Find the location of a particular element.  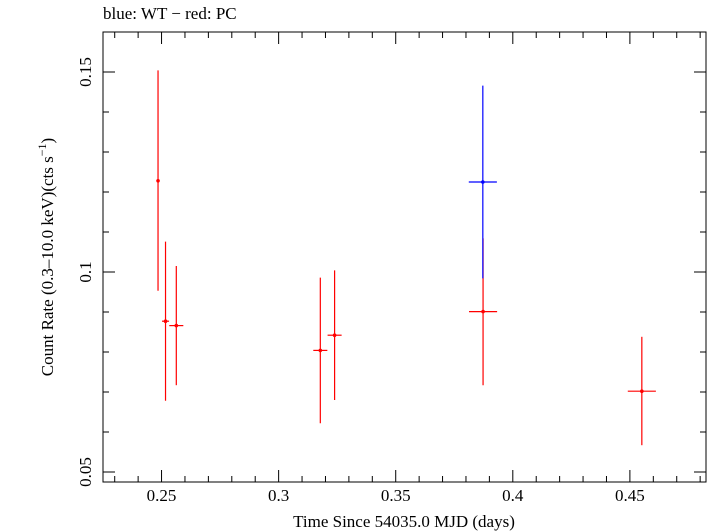

y-axis-label-close: ) is located at coordinates (47, 141).